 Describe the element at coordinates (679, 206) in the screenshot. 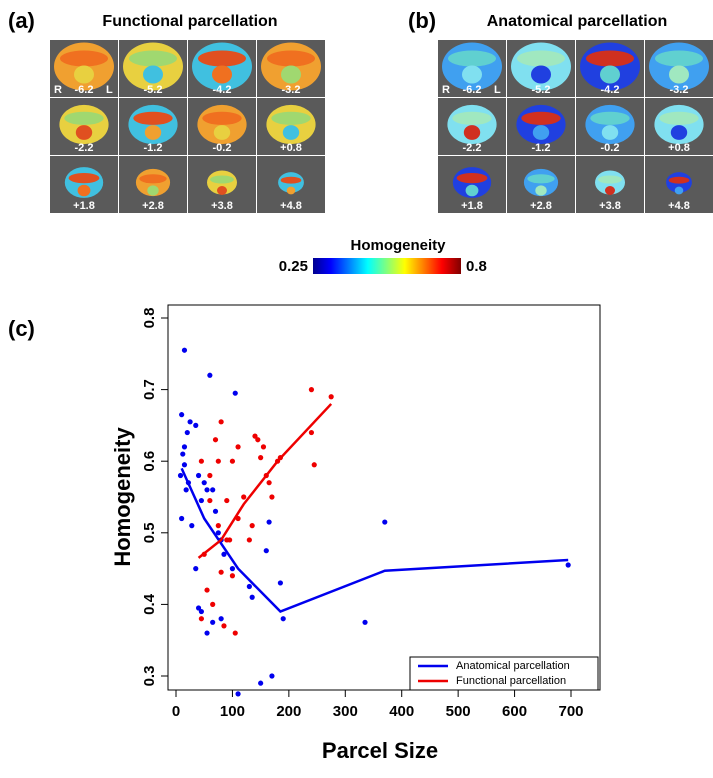

I see `slice-label: +4.8` at that location.